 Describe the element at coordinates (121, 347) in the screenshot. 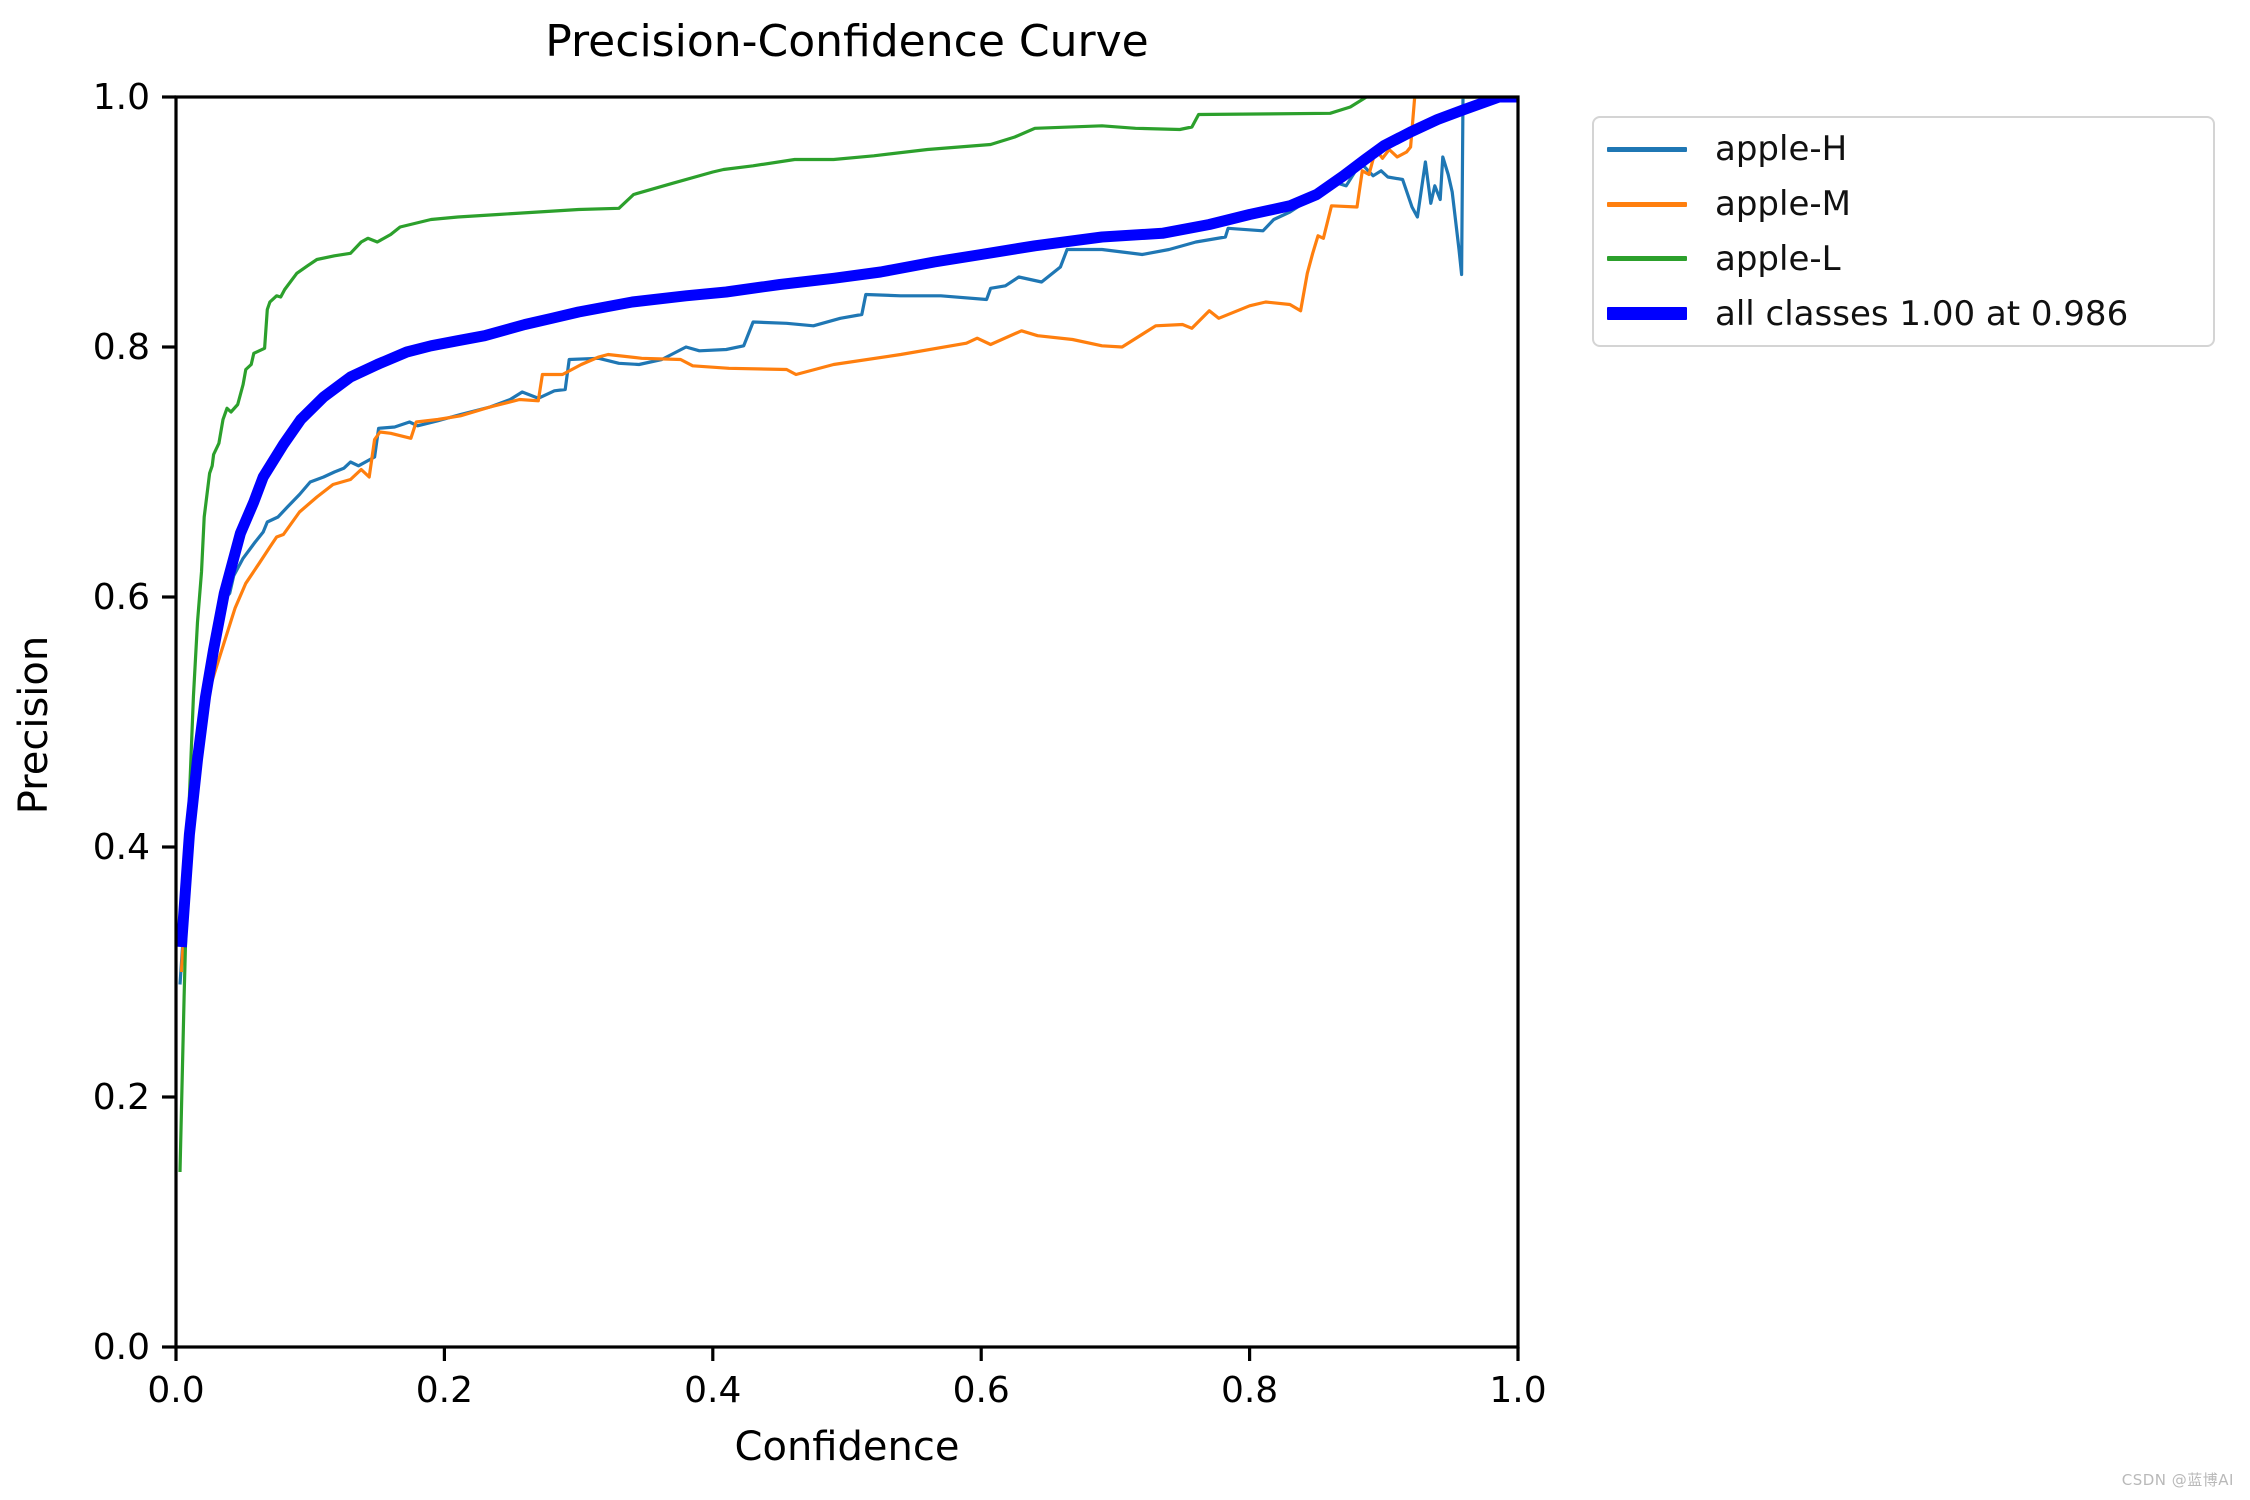

I see `y-tick-label: 0.8` at that location.